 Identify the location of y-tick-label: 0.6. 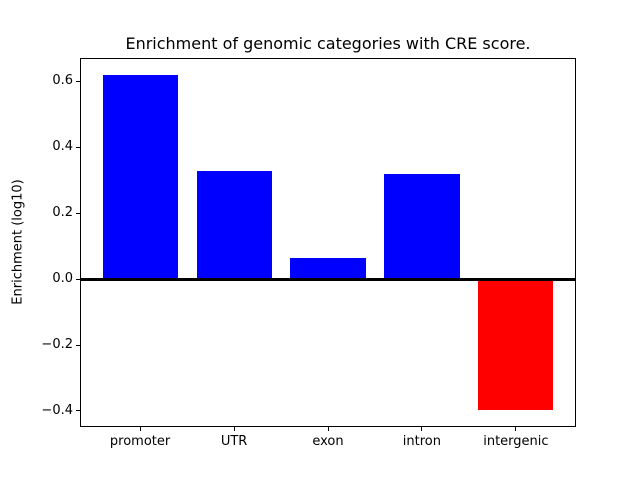
(62, 81).